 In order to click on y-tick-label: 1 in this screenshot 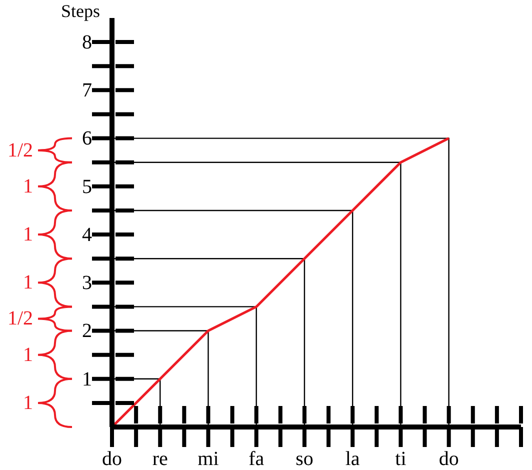, I will do `click(87, 379)`.